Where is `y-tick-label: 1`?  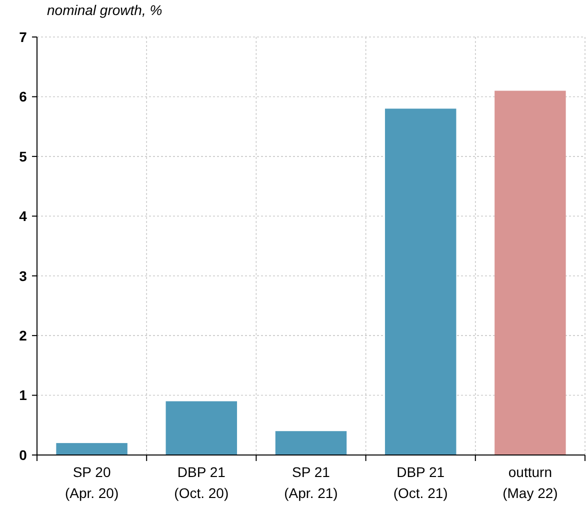 y-tick-label: 1 is located at coordinates (23, 395).